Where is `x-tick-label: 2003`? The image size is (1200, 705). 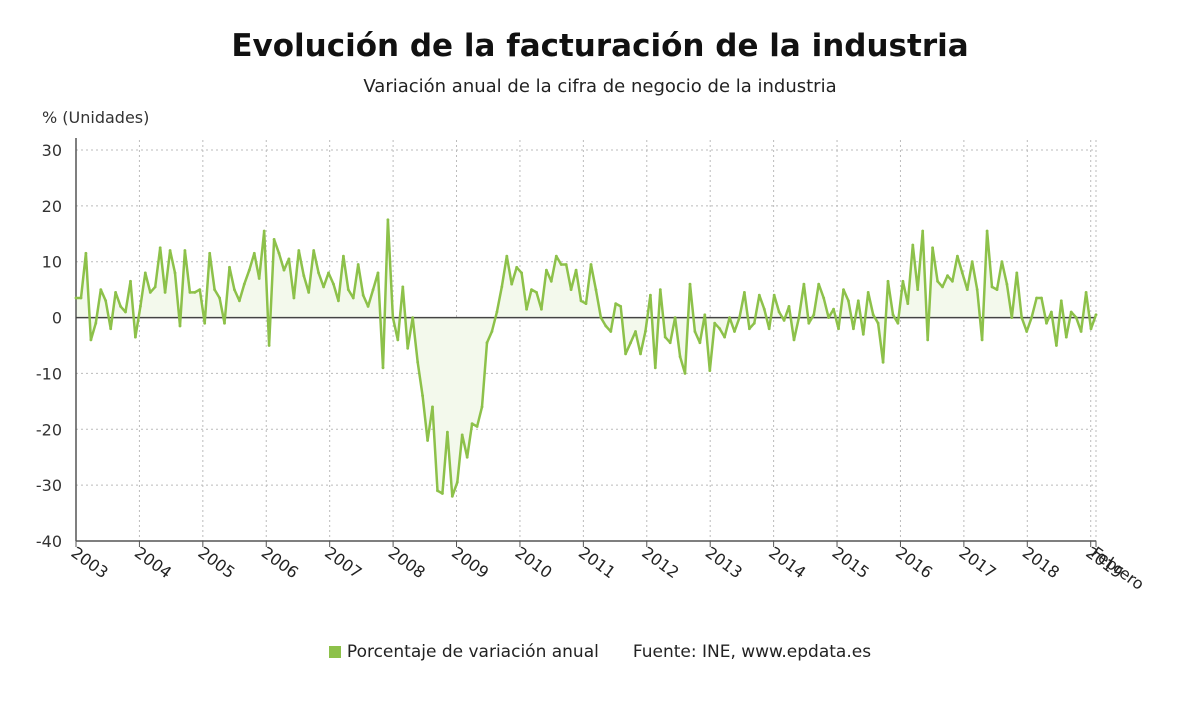 x-tick-label: 2003 is located at coordinates (90, 562).